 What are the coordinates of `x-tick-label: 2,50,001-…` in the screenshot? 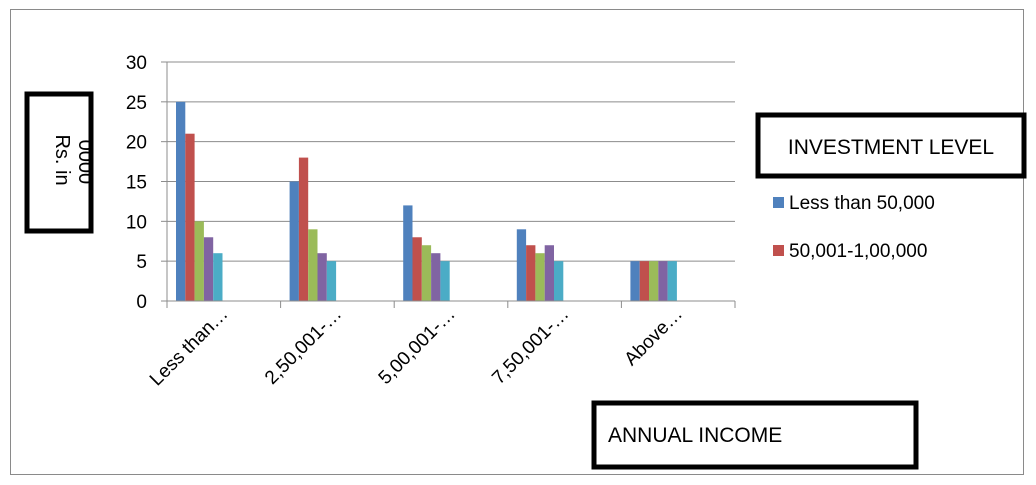 It's located at (303, 346).